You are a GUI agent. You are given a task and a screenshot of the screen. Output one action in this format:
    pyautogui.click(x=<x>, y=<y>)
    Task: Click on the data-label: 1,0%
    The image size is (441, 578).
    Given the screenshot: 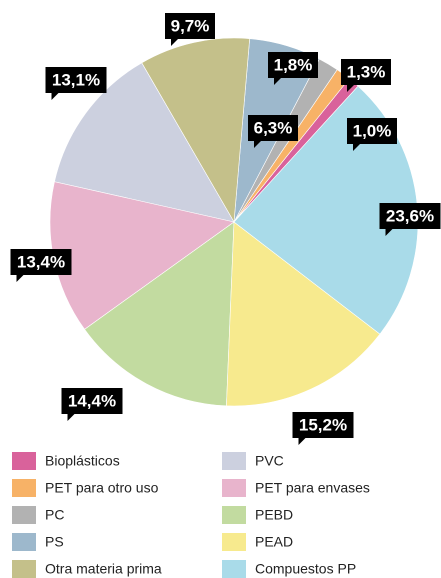 What is the action you would take?
    pyautogui.click(x=372, y=130)
    